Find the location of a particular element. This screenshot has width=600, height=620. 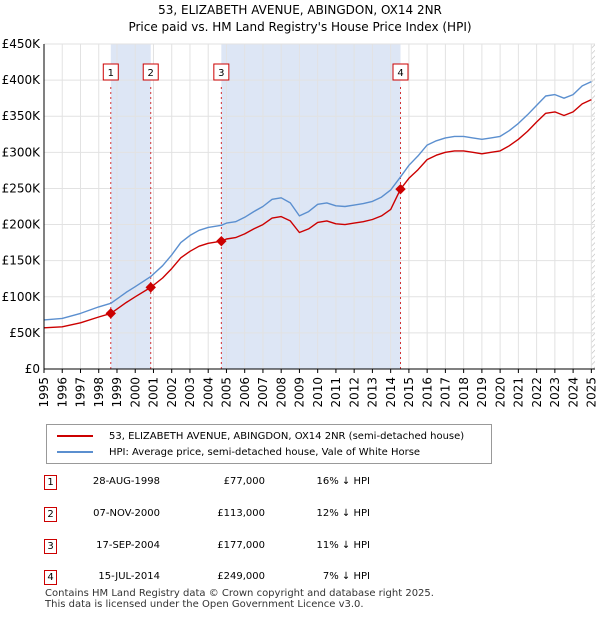

y-tick-label: £350K is located at coordinates (22, 116).